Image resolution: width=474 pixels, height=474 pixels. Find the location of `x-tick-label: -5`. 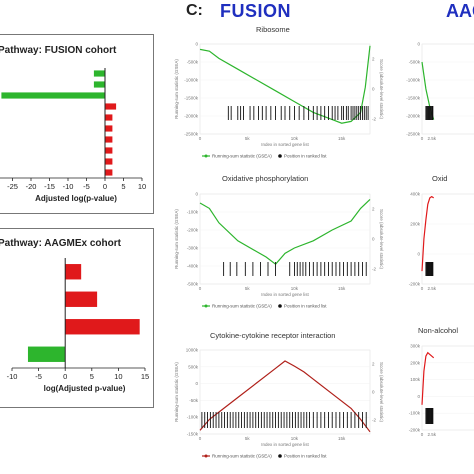

x-tick-label: -5 is located at coordinates (86, 186).